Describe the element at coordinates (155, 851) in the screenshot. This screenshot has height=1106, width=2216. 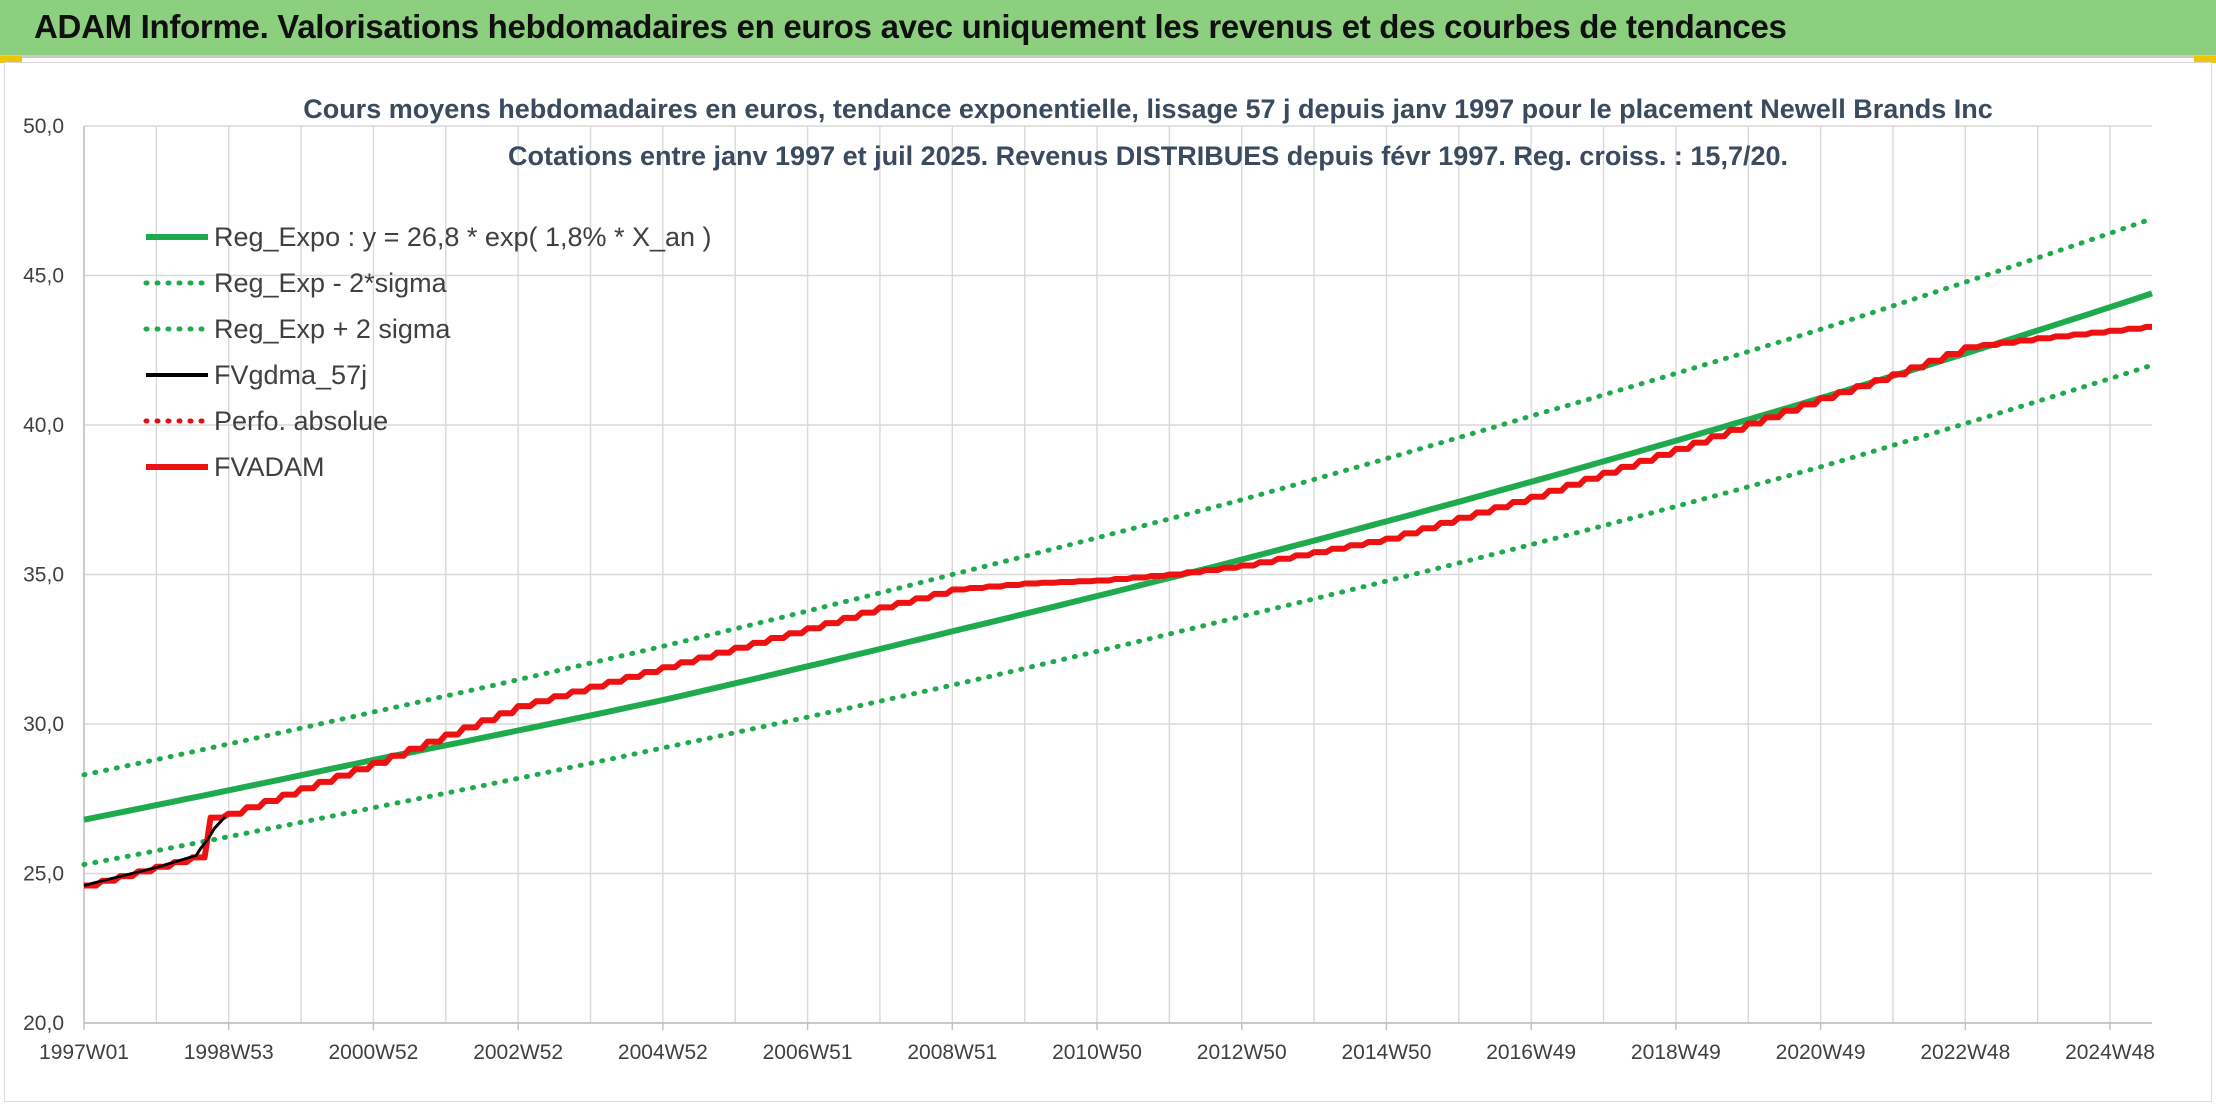
I see `fvgdma-line-top` at that location.